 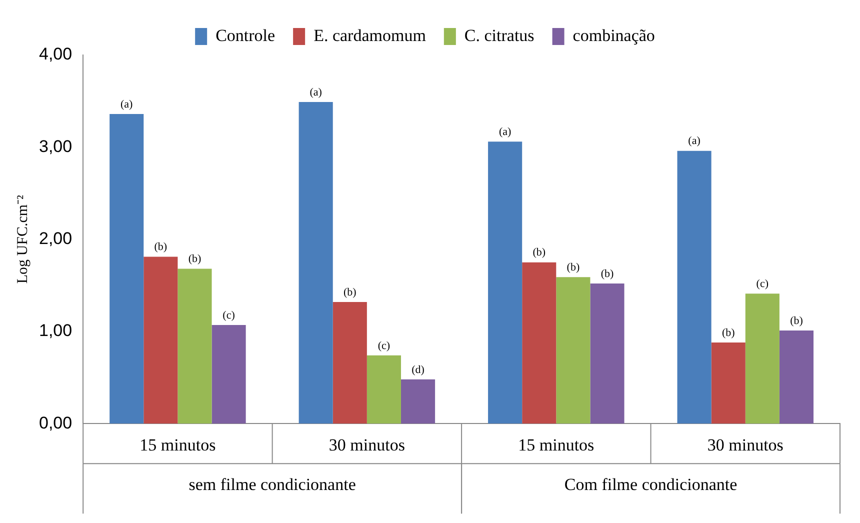 What do you see at coordinates (499, 35) in the screenshot?
I see `legend-label: C. citratus` at bounding box center [499, 35].